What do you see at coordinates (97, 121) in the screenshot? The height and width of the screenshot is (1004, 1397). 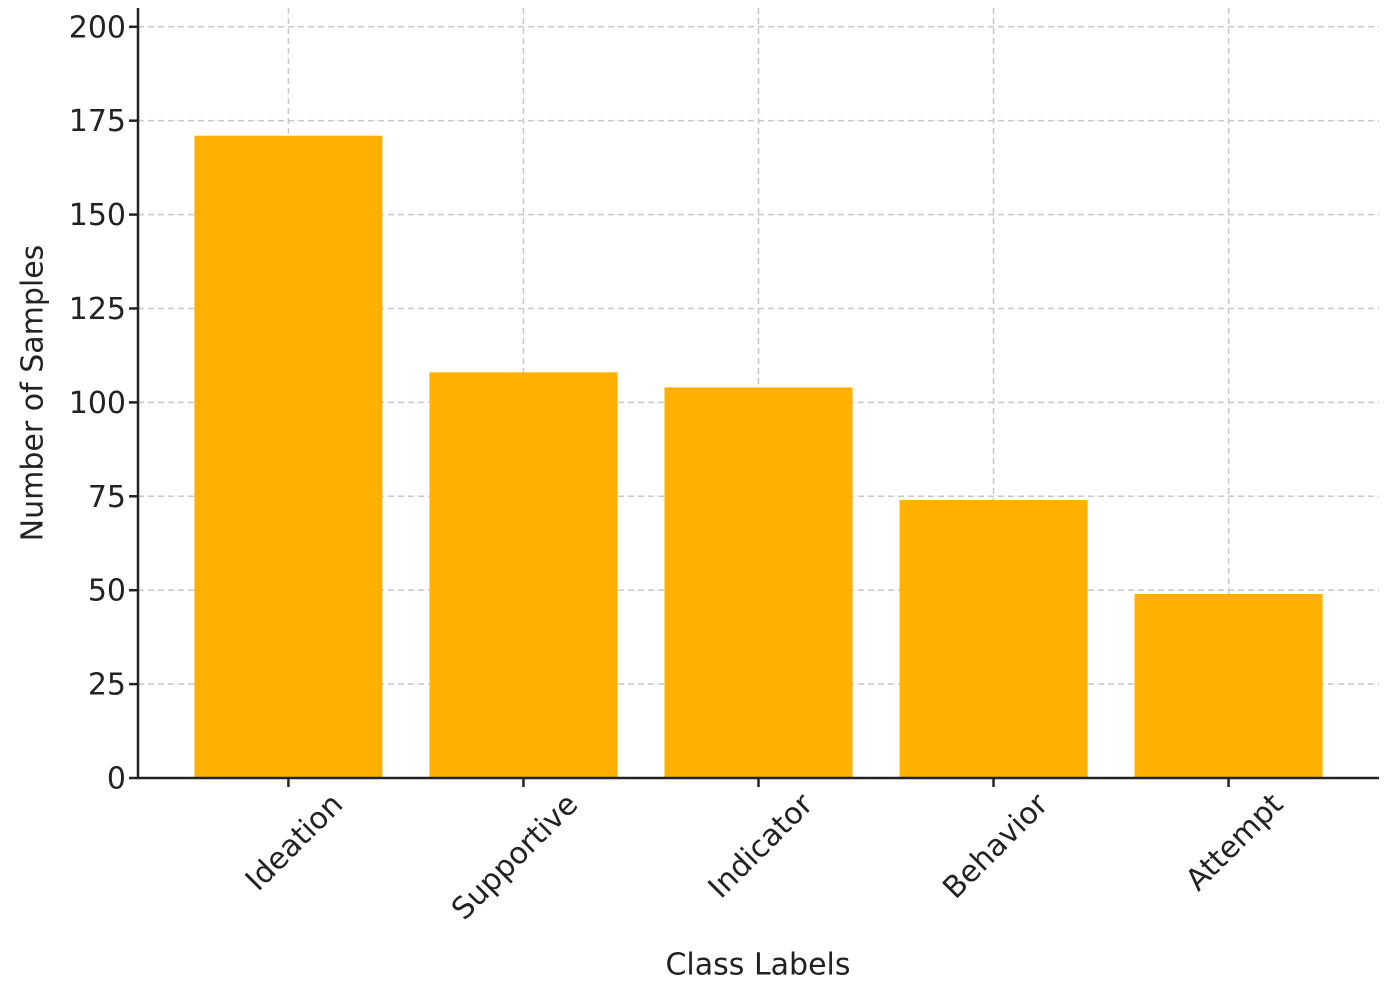 I see `y-tick-label: 175` at bounding box center [97, 121].